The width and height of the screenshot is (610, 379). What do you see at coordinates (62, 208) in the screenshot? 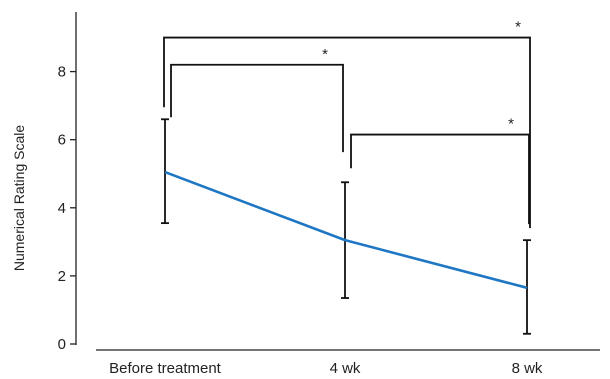
I see `y-tick-label: 4` at bounding box center [62, 208].